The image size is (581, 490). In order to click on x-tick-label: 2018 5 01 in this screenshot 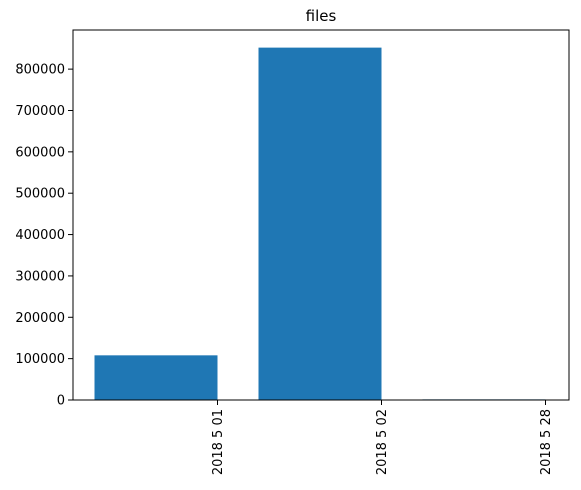, I will do `click(218, 442)`.